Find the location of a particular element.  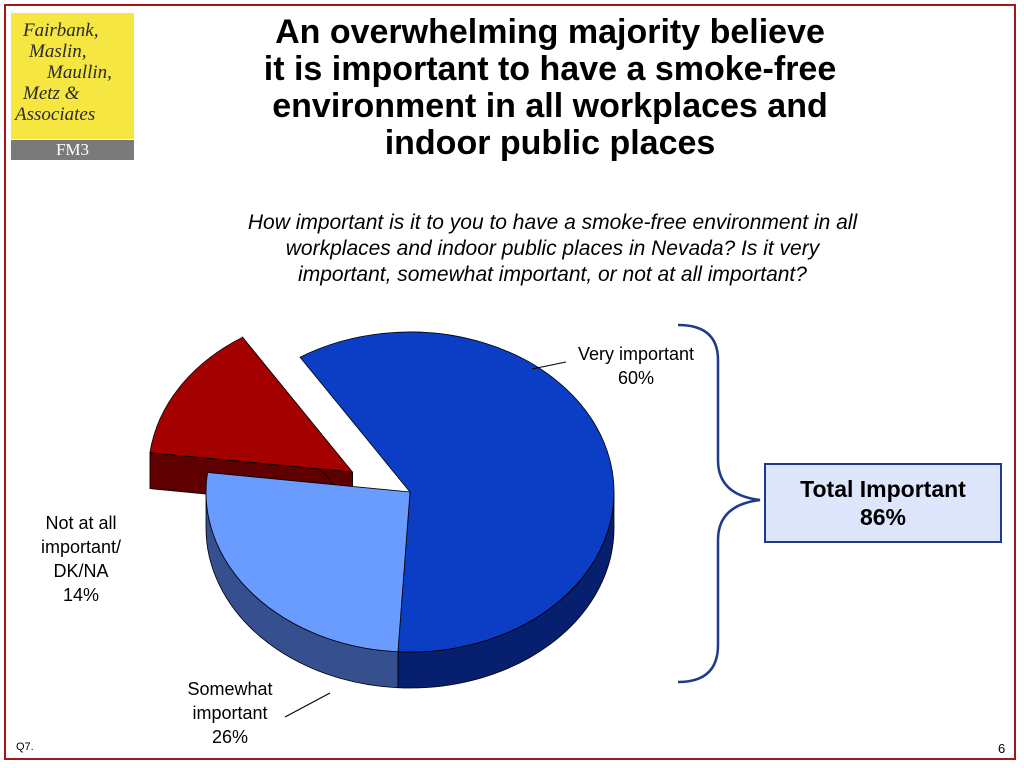

slice-label-very-important-name: Very important is located at coordinates (636, 354).